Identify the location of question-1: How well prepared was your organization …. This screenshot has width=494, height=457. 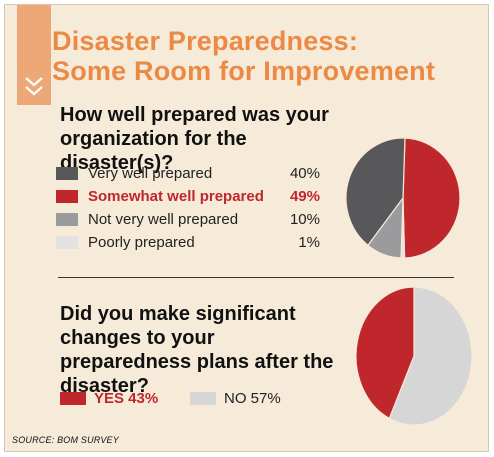
(194, 139).